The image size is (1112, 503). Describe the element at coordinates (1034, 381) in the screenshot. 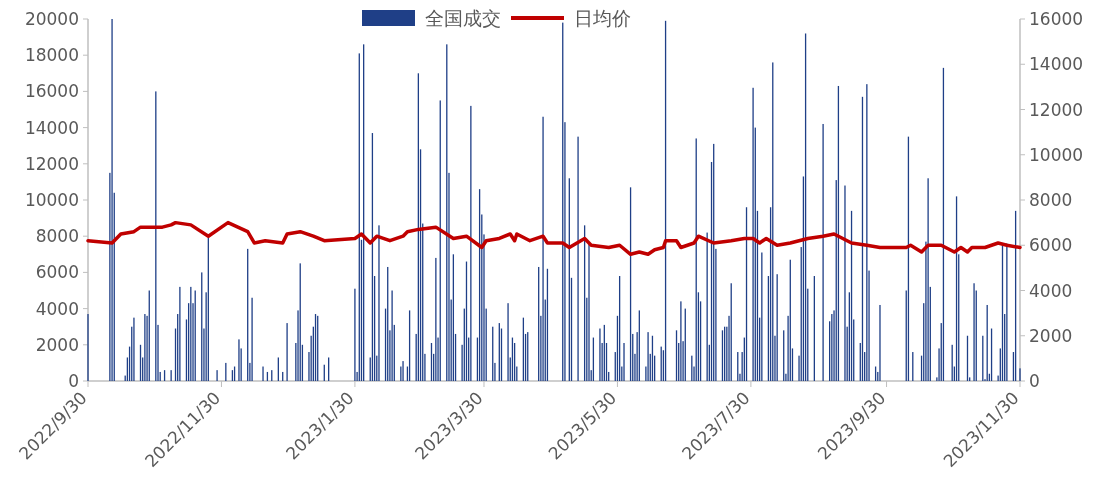

I see `y2-tick-label: 0` at that location.